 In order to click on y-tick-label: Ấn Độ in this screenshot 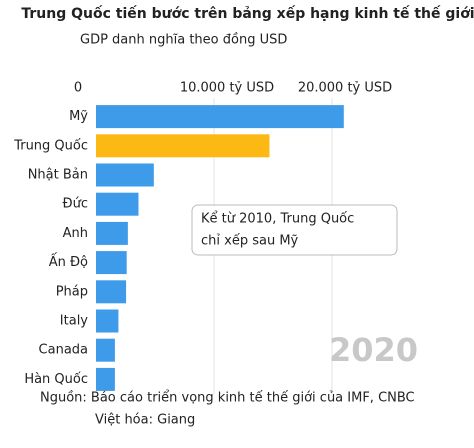, I will do `click(68, 261)`.